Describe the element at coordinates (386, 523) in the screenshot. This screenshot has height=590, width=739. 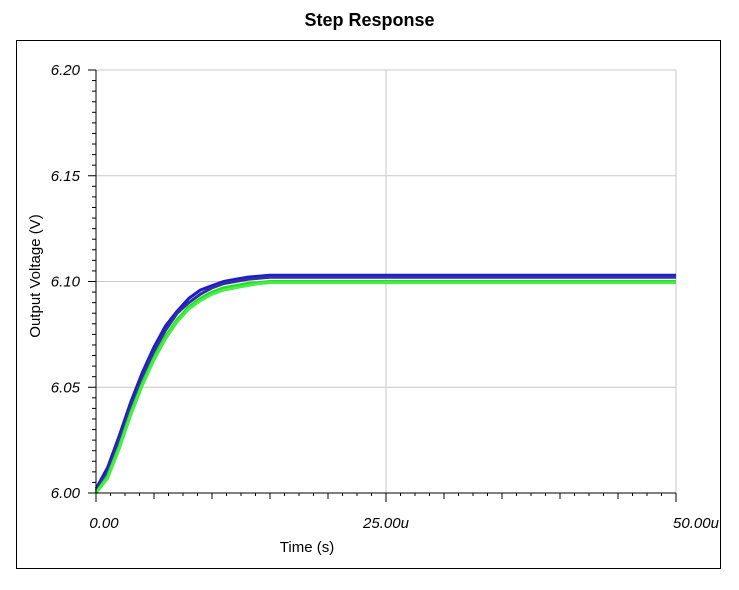
I see `x-tick-label: 25.00u` at that location.